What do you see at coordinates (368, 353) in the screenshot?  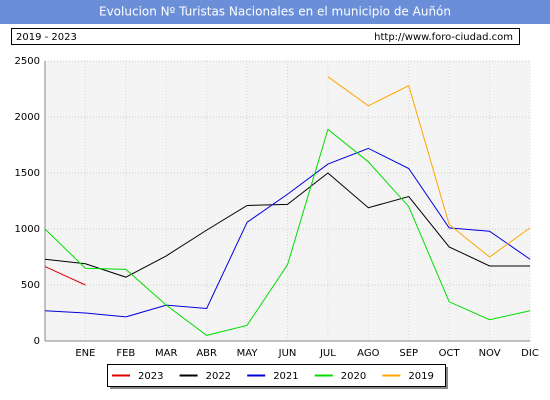 I see `x-tick-label: AGO` at bounding box center [368, 353].